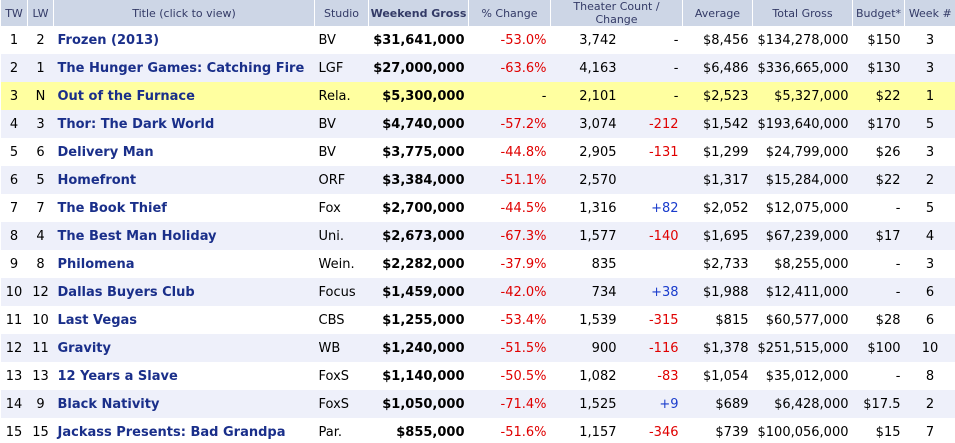  Describe the element at coordinates (418, 404) in the screenshot. I see `weekend-gross: $1,050,000` at that location.